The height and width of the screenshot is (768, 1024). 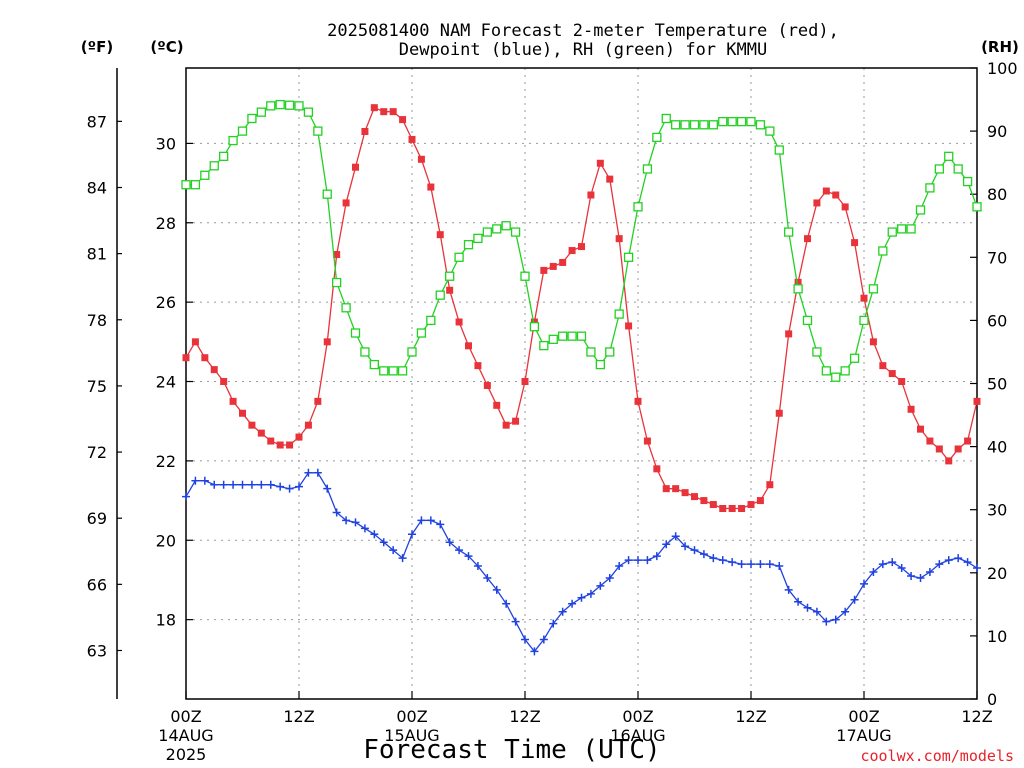 What do you see at coordinates (997, 384) in the screenshot?
I see `rh-tick-label: 50` at bounding box center [997, 384].